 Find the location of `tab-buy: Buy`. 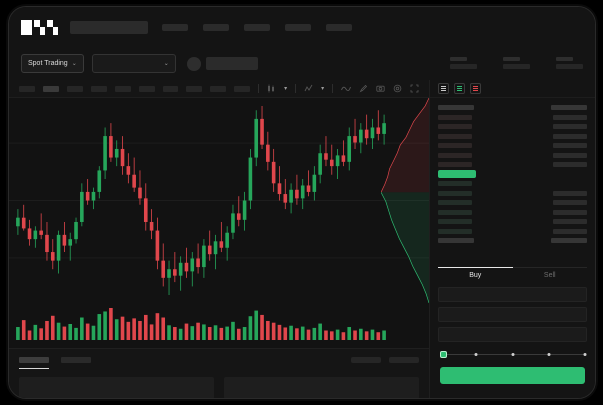

tab-buy: Buy is located at coordinates (475, 275).